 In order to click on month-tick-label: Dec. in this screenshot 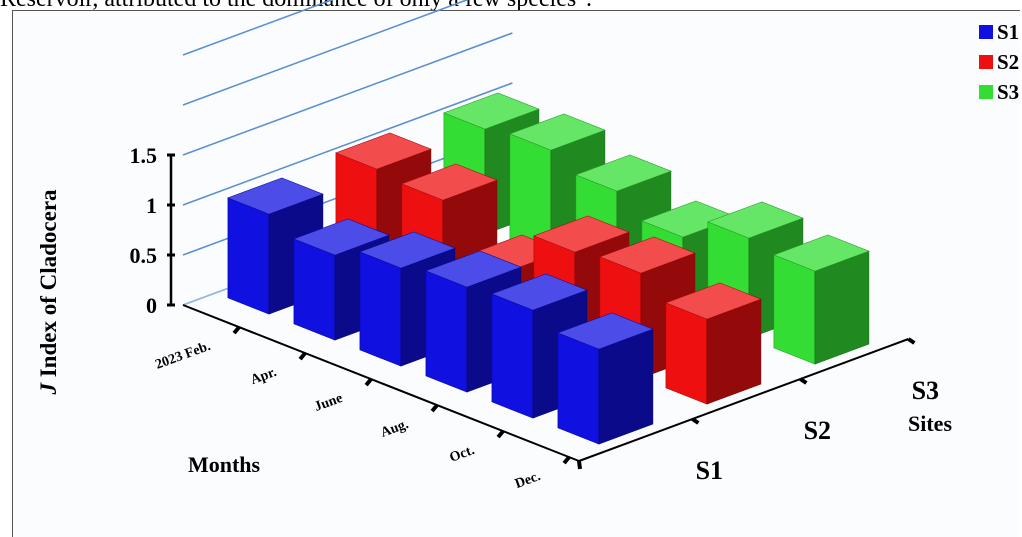, I will do `click(528, 480)`.